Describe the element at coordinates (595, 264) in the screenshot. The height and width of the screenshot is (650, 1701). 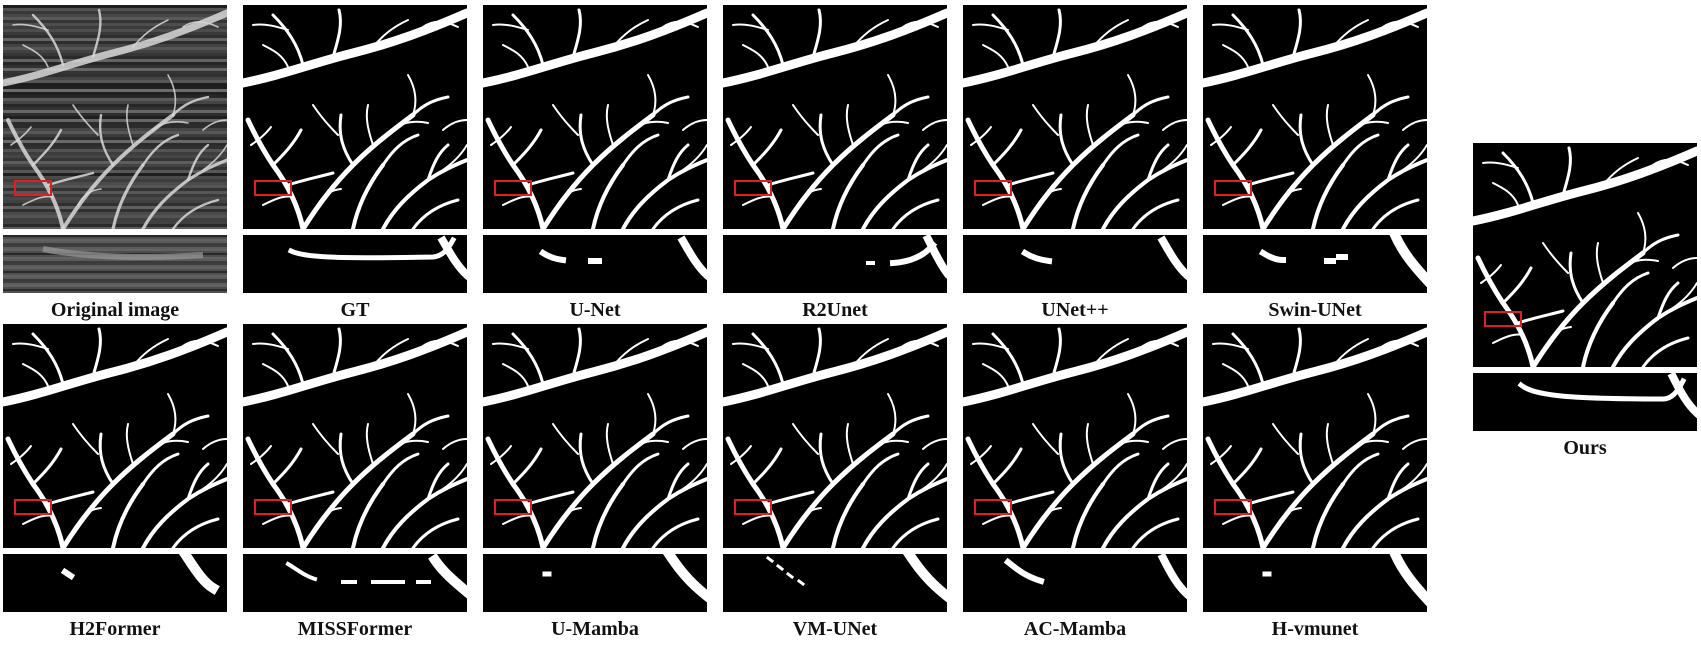
I see `u-net-zoom-patch` at that location.